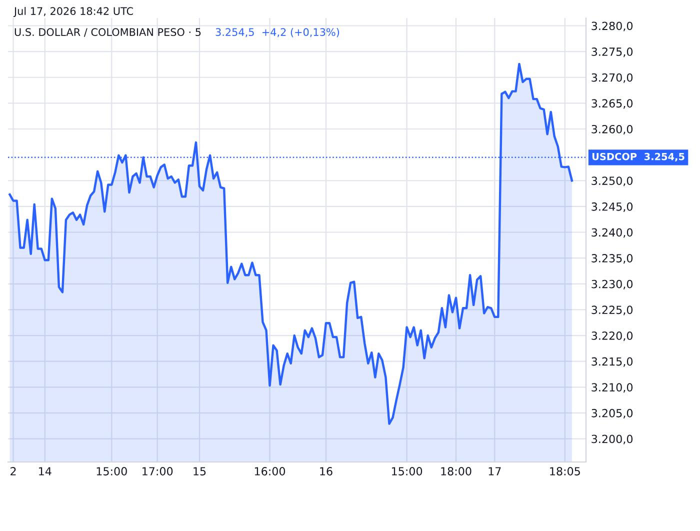 This screenshot has width=700, height=531. Describe the element at coordinates (456, 471) in the screenshot. I see `x-tick-label: 18:00` at that location.